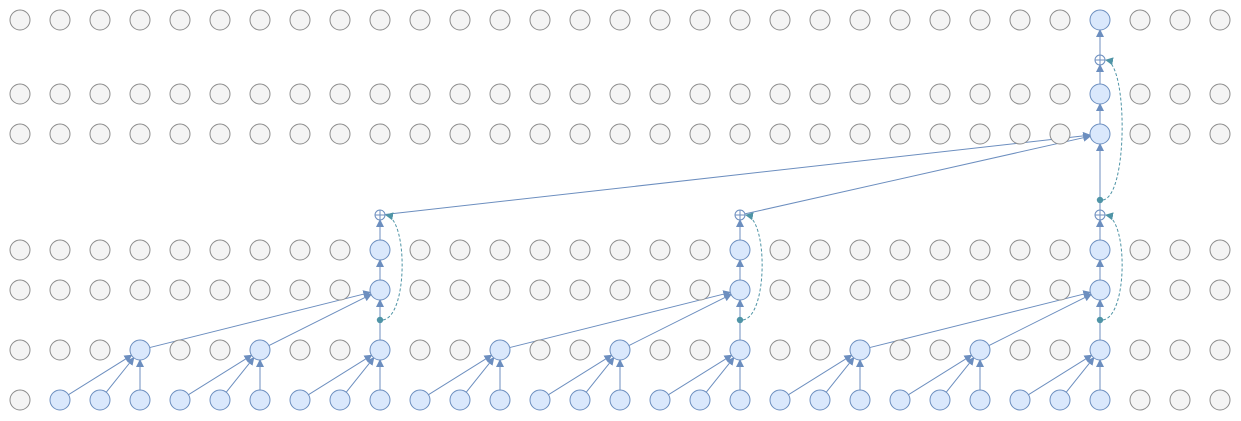  I want to click on active-node-r5-c9, so click(380, 350).